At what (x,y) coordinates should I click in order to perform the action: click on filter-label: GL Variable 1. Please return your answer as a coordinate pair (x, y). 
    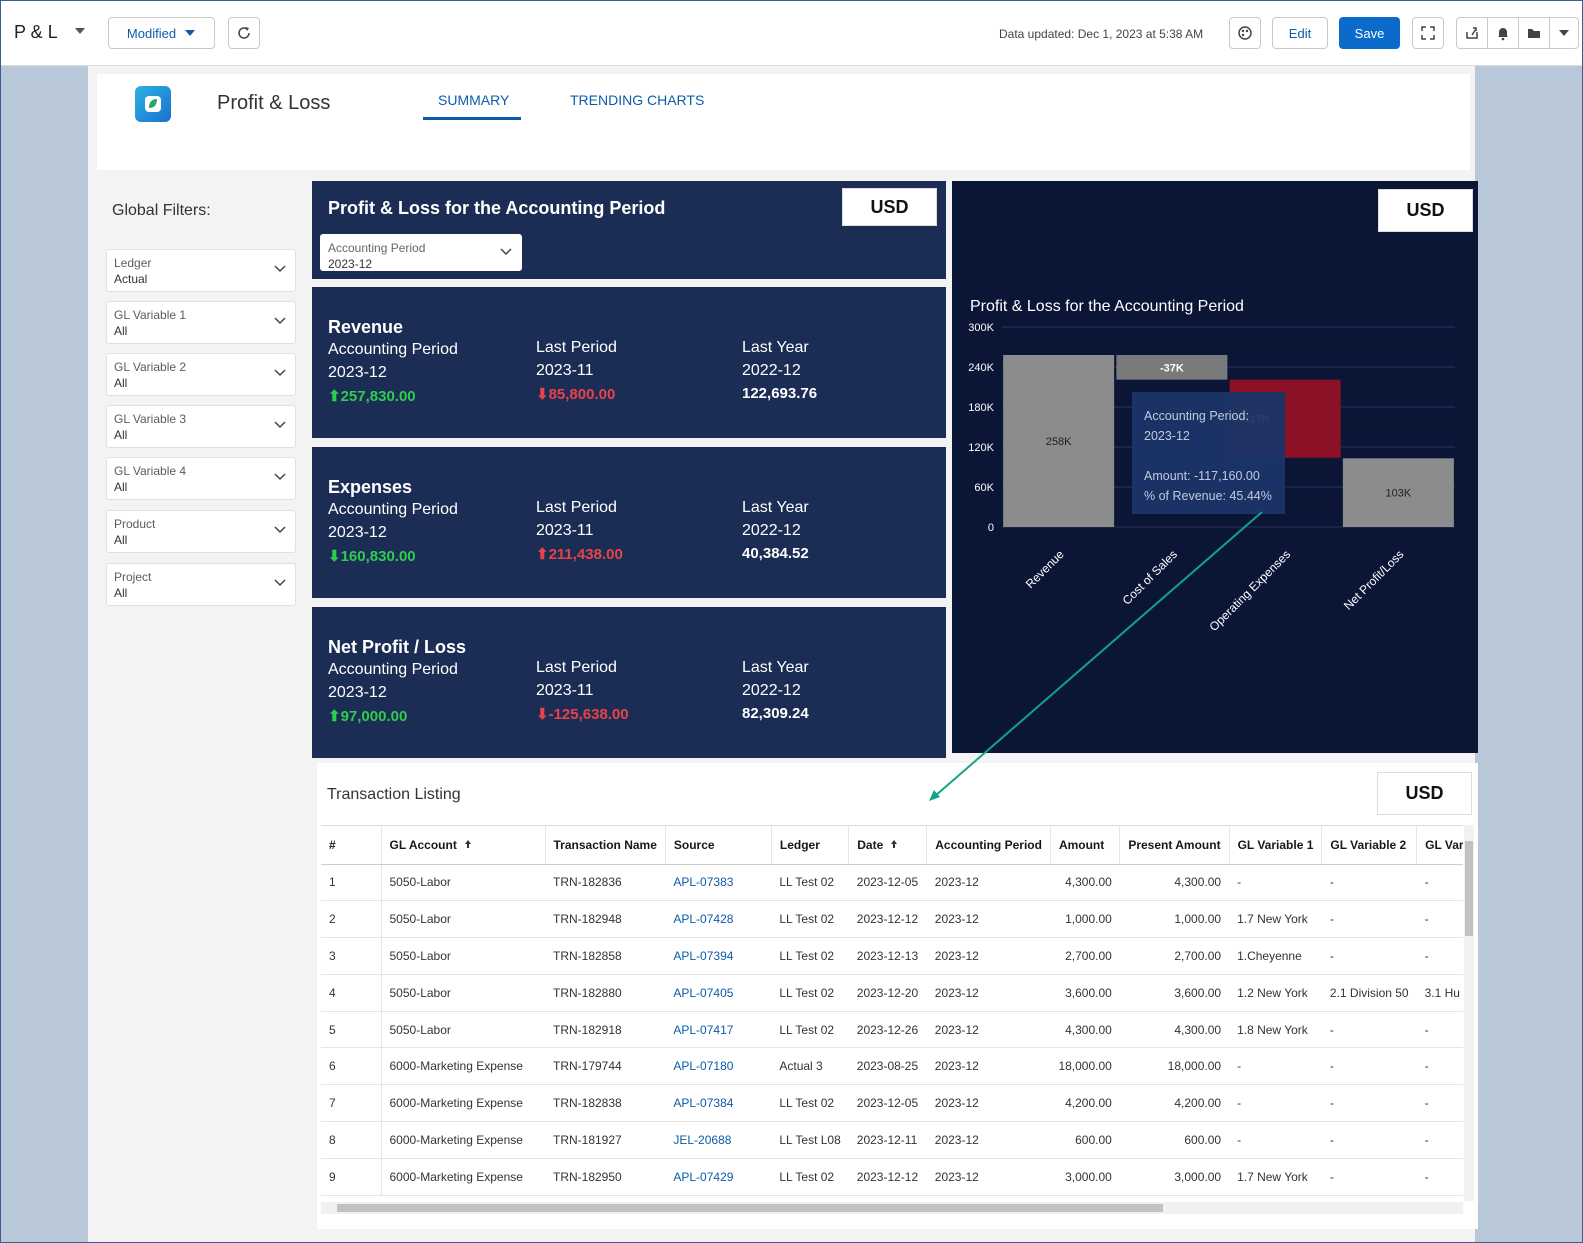
    Looking at the image, I should click on (150, 315).